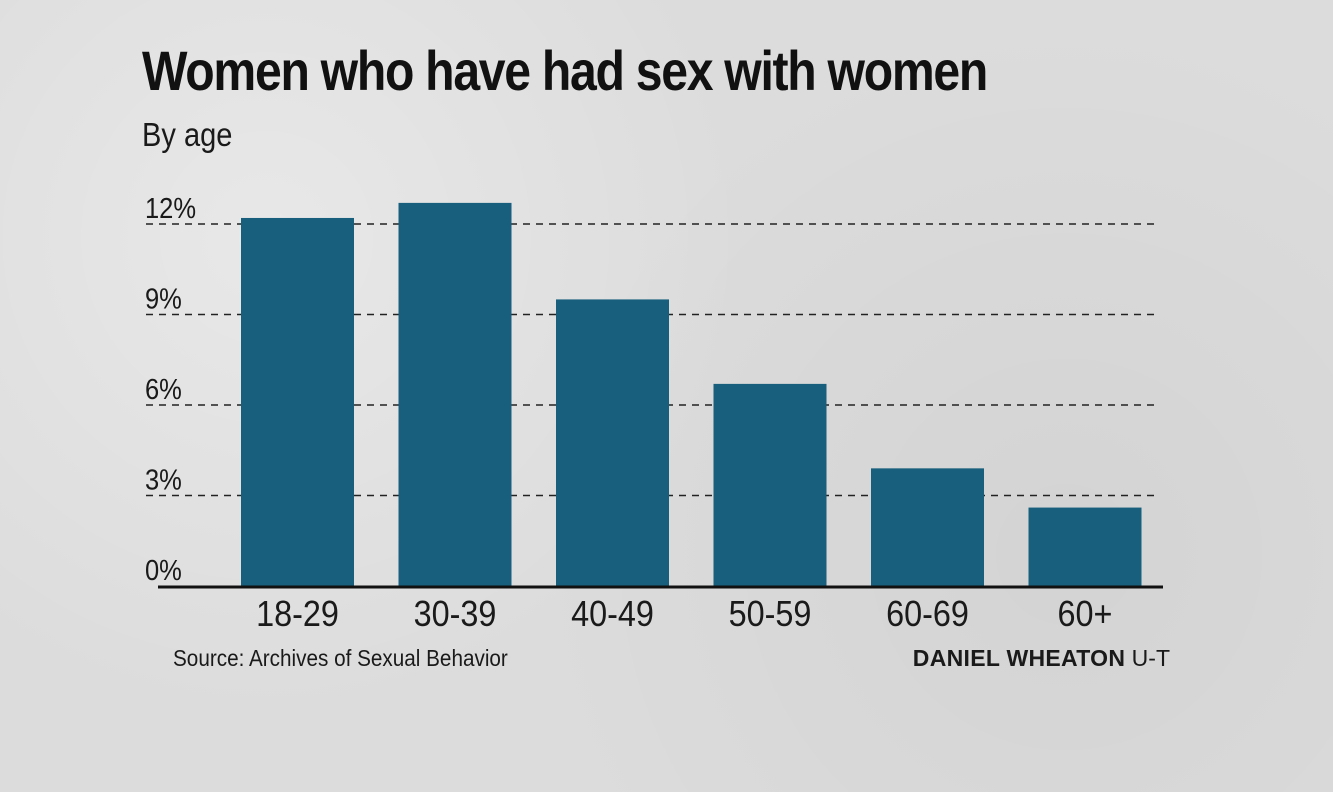  I want to click on y-tick-label: 6%, so click(163, 388).